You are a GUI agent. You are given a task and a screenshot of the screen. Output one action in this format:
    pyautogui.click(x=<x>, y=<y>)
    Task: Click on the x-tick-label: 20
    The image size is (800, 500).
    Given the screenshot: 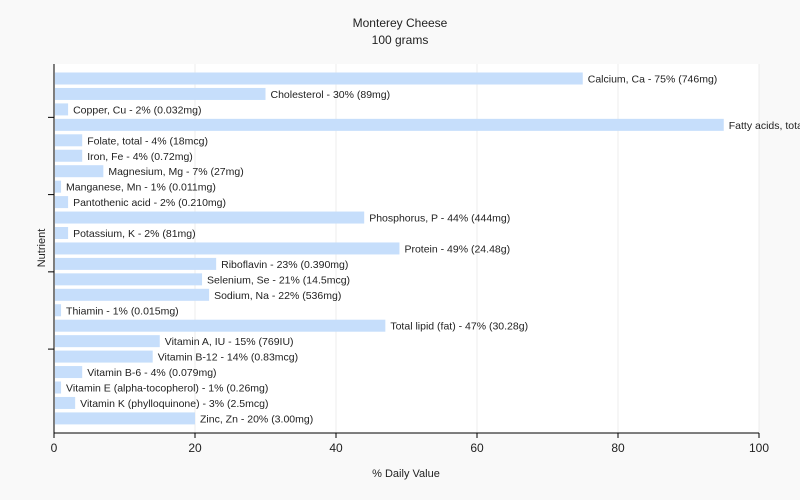 What is the action you would take?
    pyautogui.click(x=195, y=448)
    